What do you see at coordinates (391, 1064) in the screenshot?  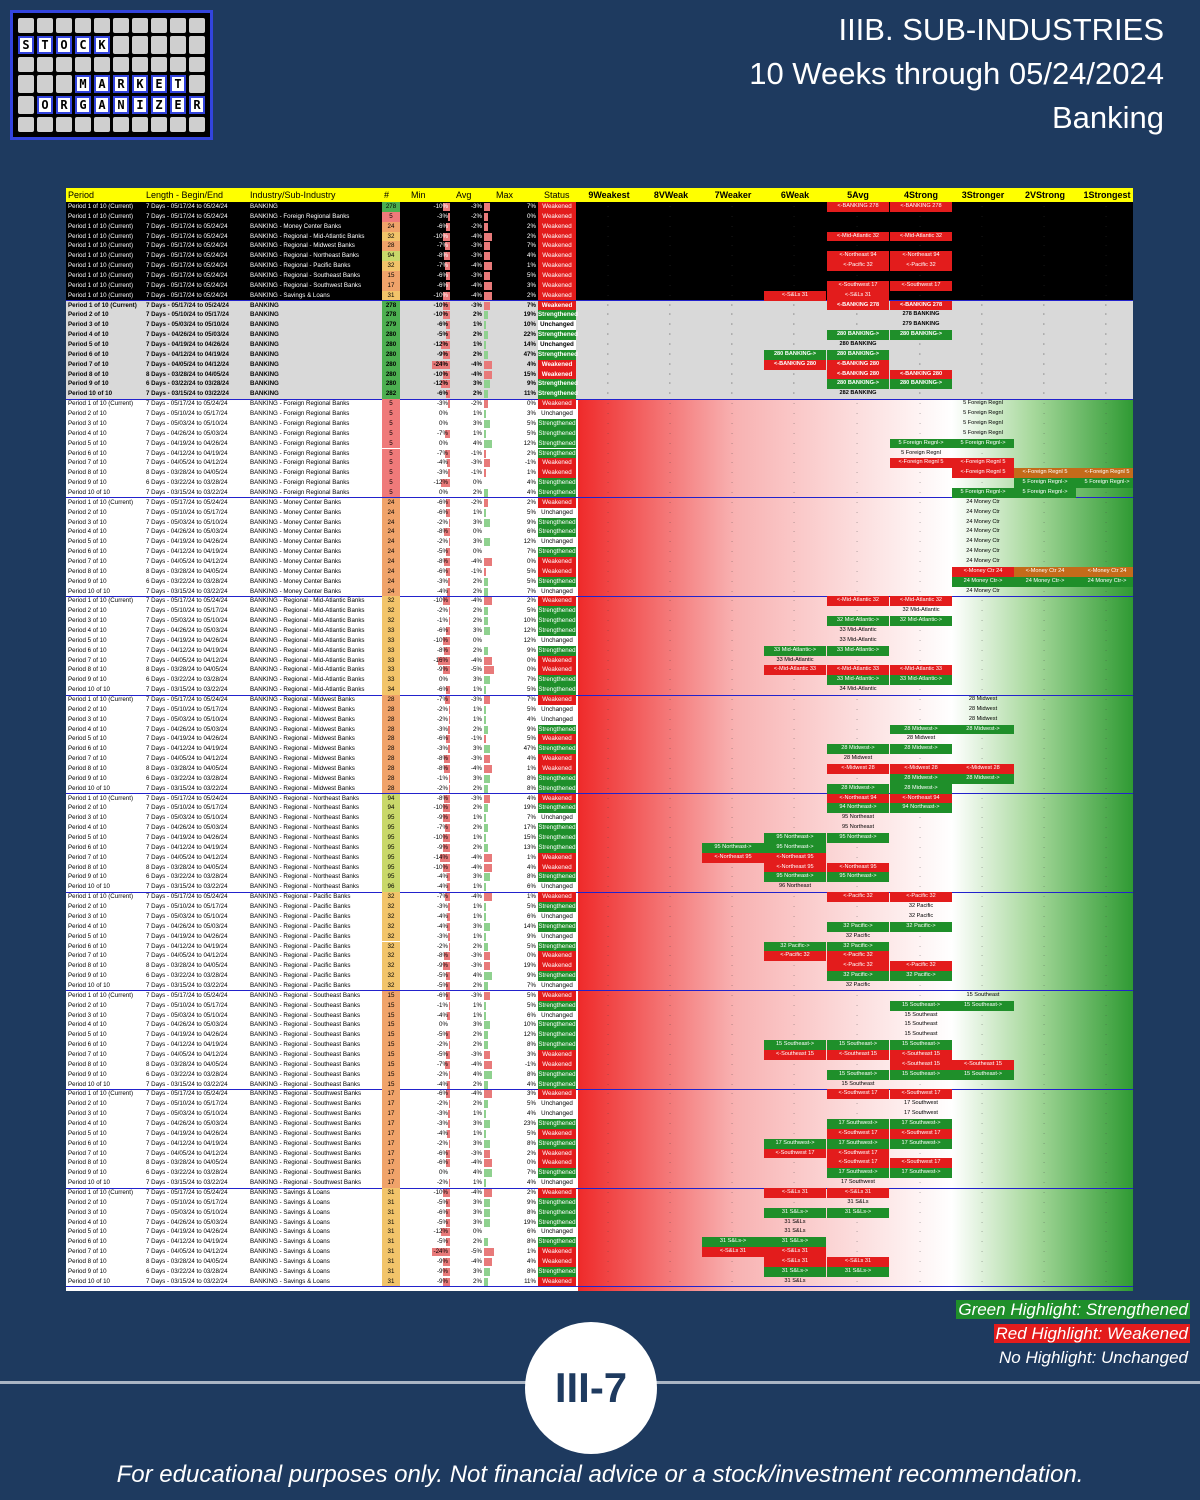 I see `count-cell: 15` at bounding box center [391, 1064].